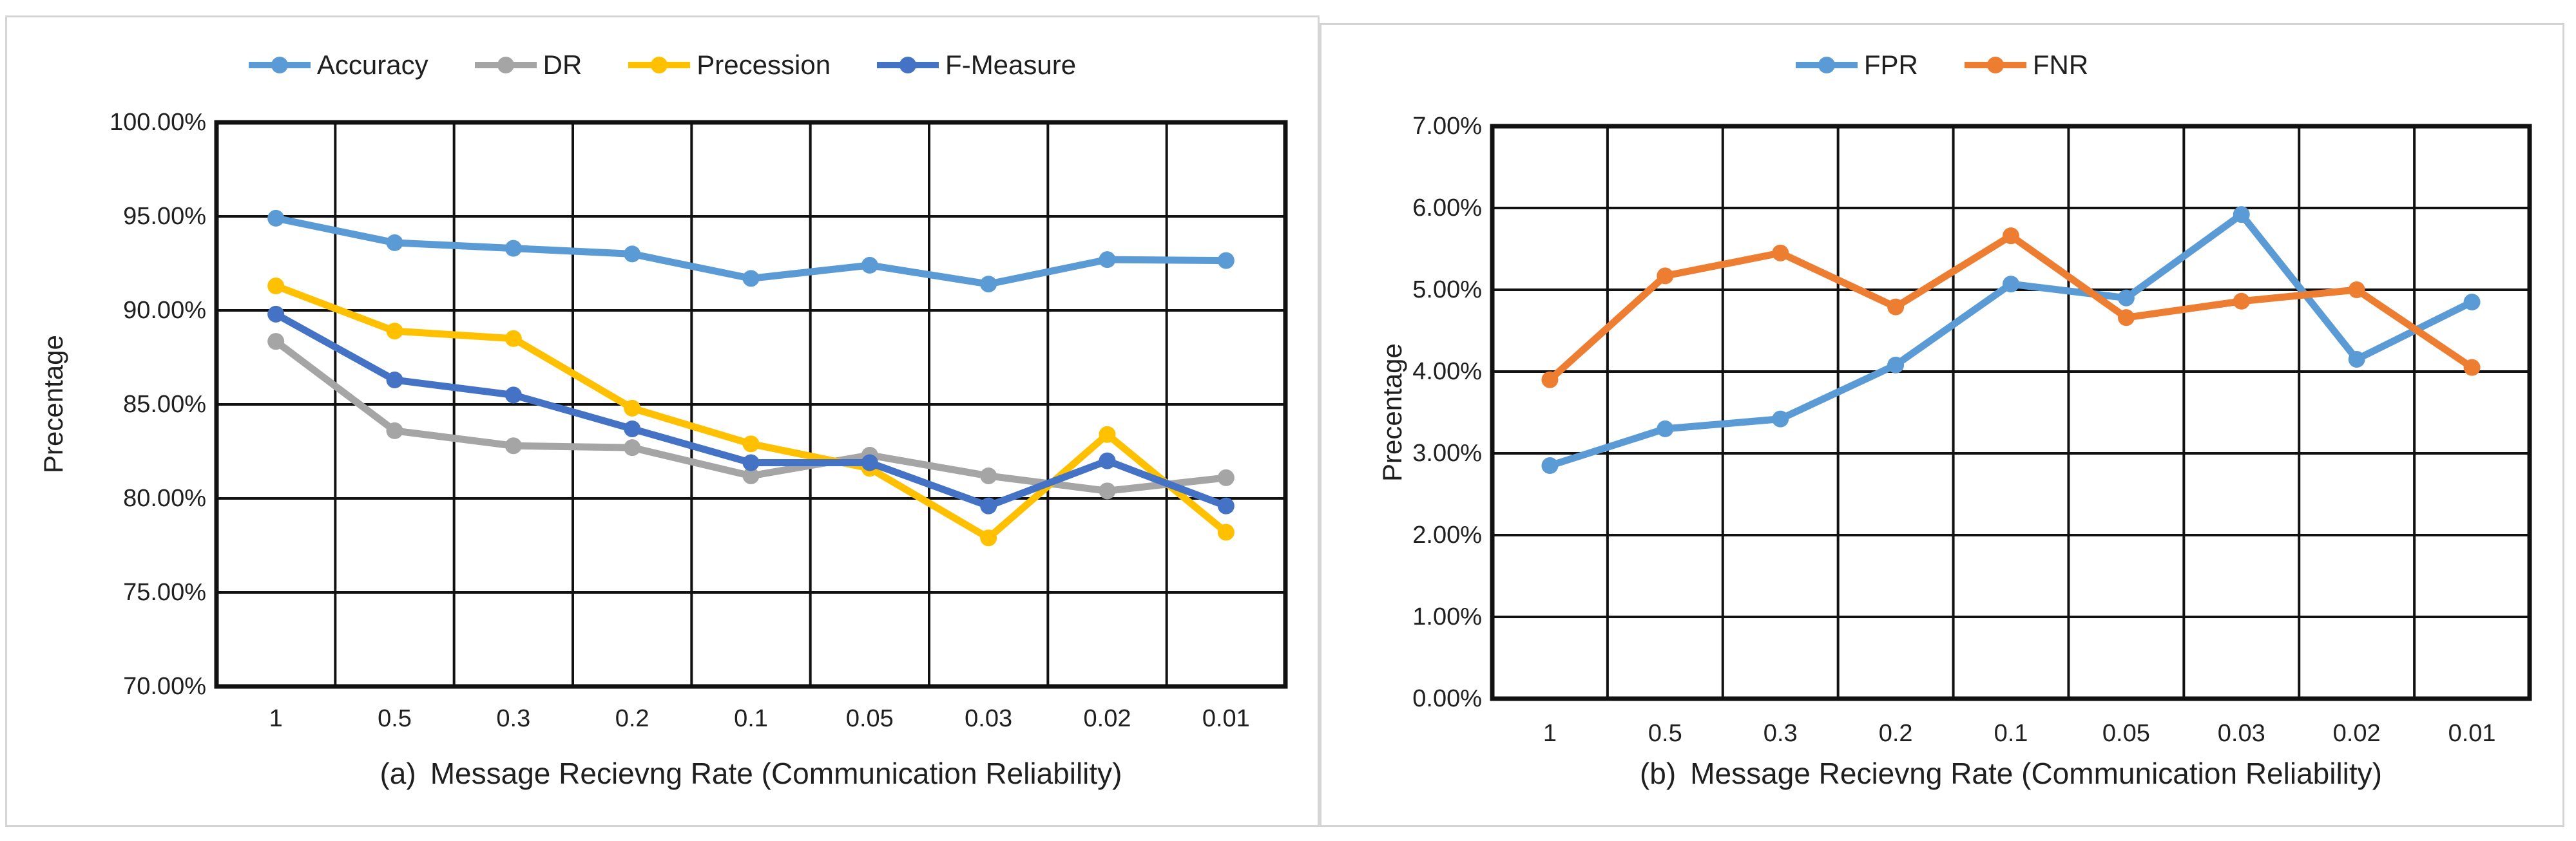  What do you see at coordinates (2126, 298) in the screenshot?
I see `point-FPR-0.05` at bounding box center [2126, 298].